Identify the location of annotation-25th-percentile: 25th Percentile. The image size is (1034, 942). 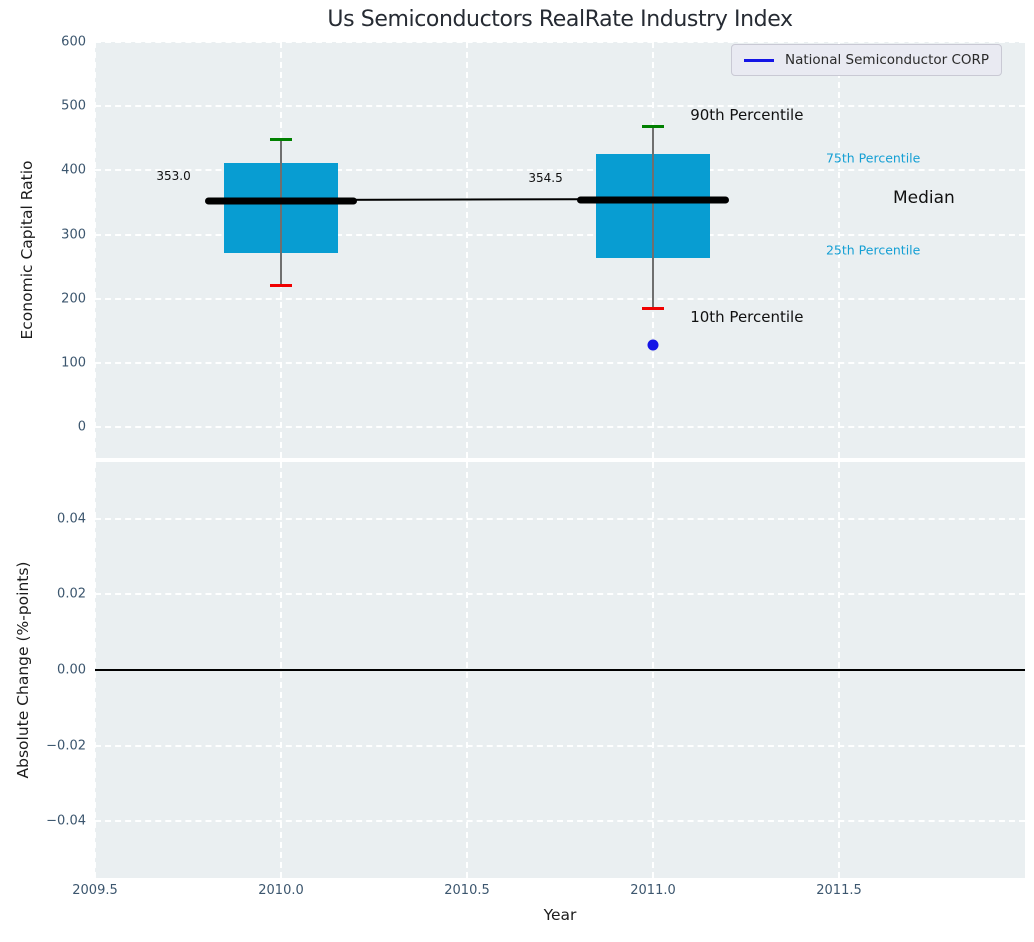
(873, 250).